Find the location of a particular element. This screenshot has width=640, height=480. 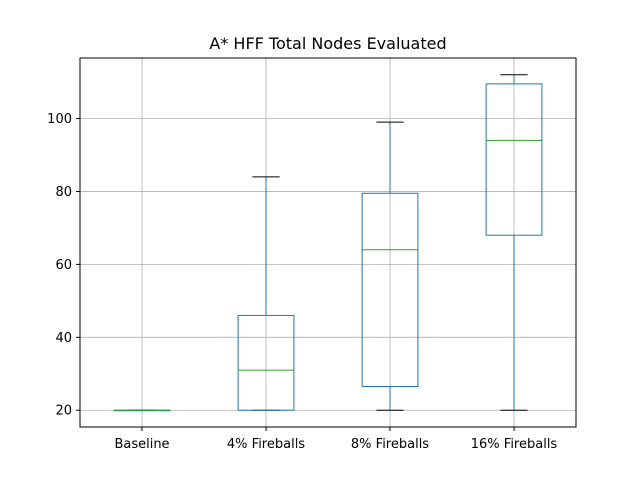

chart-title: A* HFF Total Nodes Evaluated is located at coordinates (327, 43).